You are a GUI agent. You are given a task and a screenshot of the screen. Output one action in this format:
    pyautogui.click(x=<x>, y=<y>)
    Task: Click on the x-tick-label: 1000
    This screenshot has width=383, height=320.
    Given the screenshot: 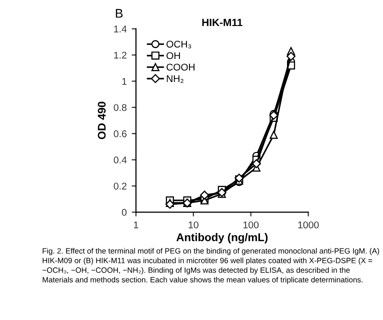 What is the action you would take?
    pyautogui.click(x=308, y=224)
    